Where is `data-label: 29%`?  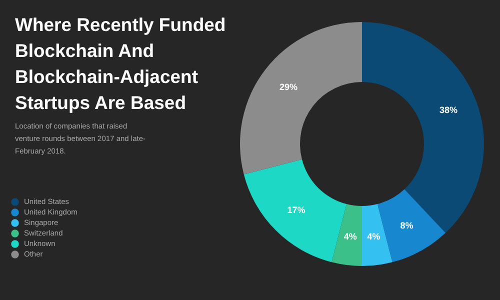 data-label: 29% is located at coordinates (289, 87).